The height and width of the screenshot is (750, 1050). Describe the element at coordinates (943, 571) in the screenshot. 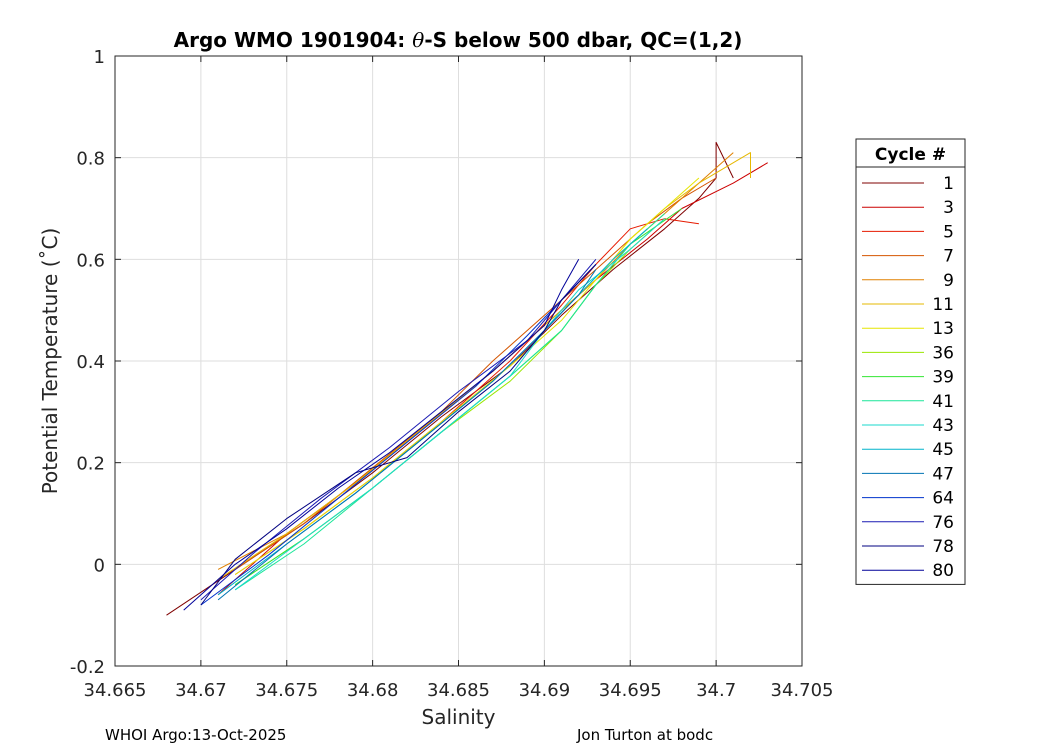

I see `legend-label-cycle-80: 80` at that location.